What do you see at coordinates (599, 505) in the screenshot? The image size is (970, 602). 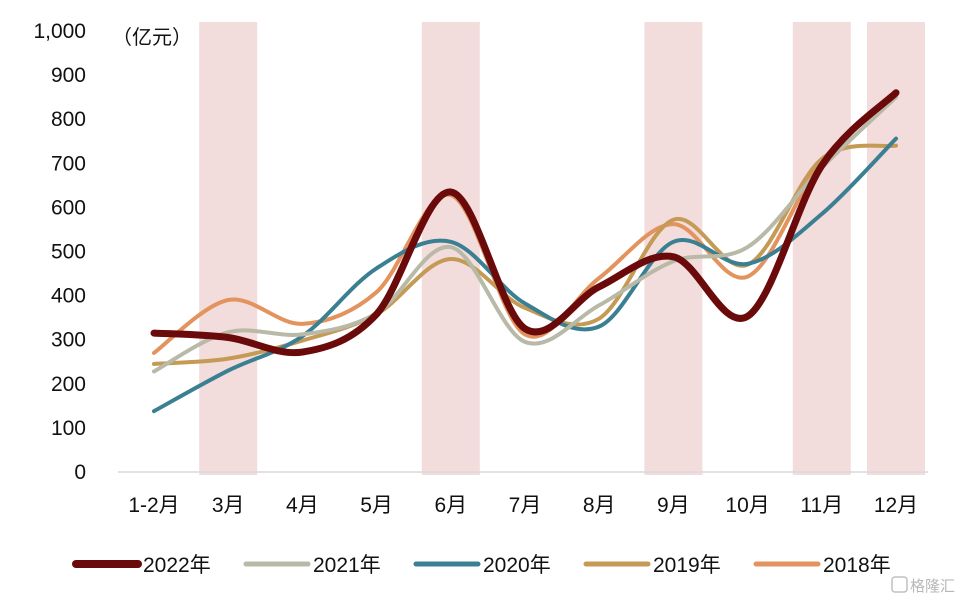 I see `x-tick-label: 8月` at bounding box center [599, 505].